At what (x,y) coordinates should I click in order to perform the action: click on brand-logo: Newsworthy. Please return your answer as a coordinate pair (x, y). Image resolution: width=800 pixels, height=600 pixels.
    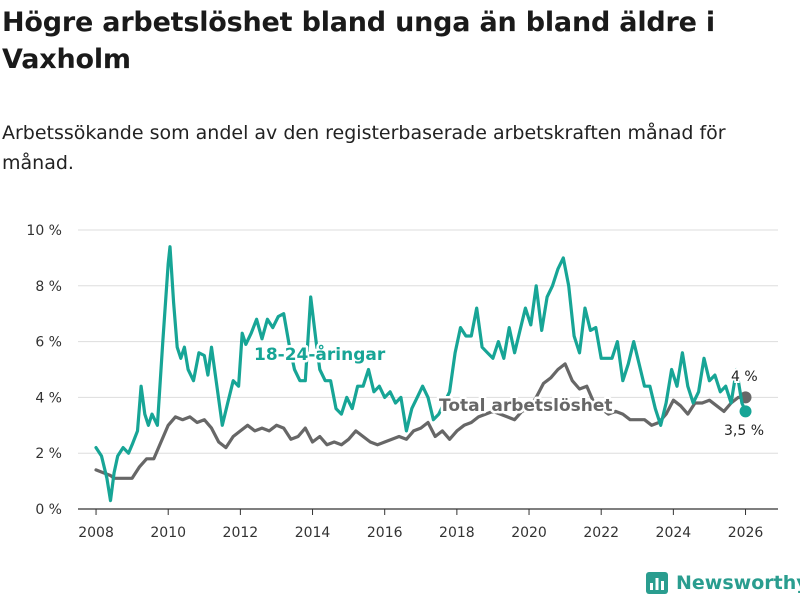
    Looking at the image, I should click on (723, 583).